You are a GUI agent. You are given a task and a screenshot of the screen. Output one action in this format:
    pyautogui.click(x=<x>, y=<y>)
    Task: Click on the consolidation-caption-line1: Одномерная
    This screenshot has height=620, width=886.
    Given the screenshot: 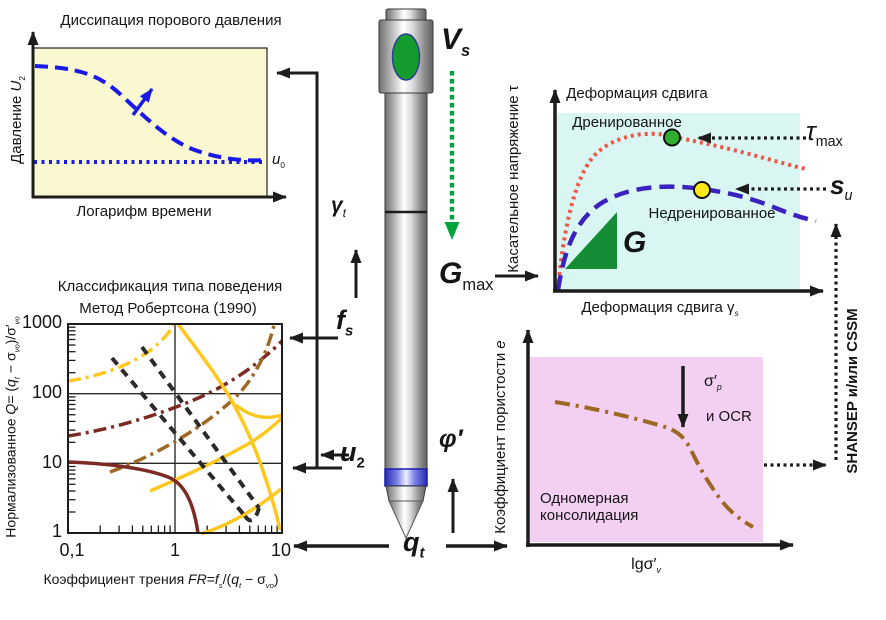 What is the action you would take?
    pyautogui.click(x=584, y=498)
    